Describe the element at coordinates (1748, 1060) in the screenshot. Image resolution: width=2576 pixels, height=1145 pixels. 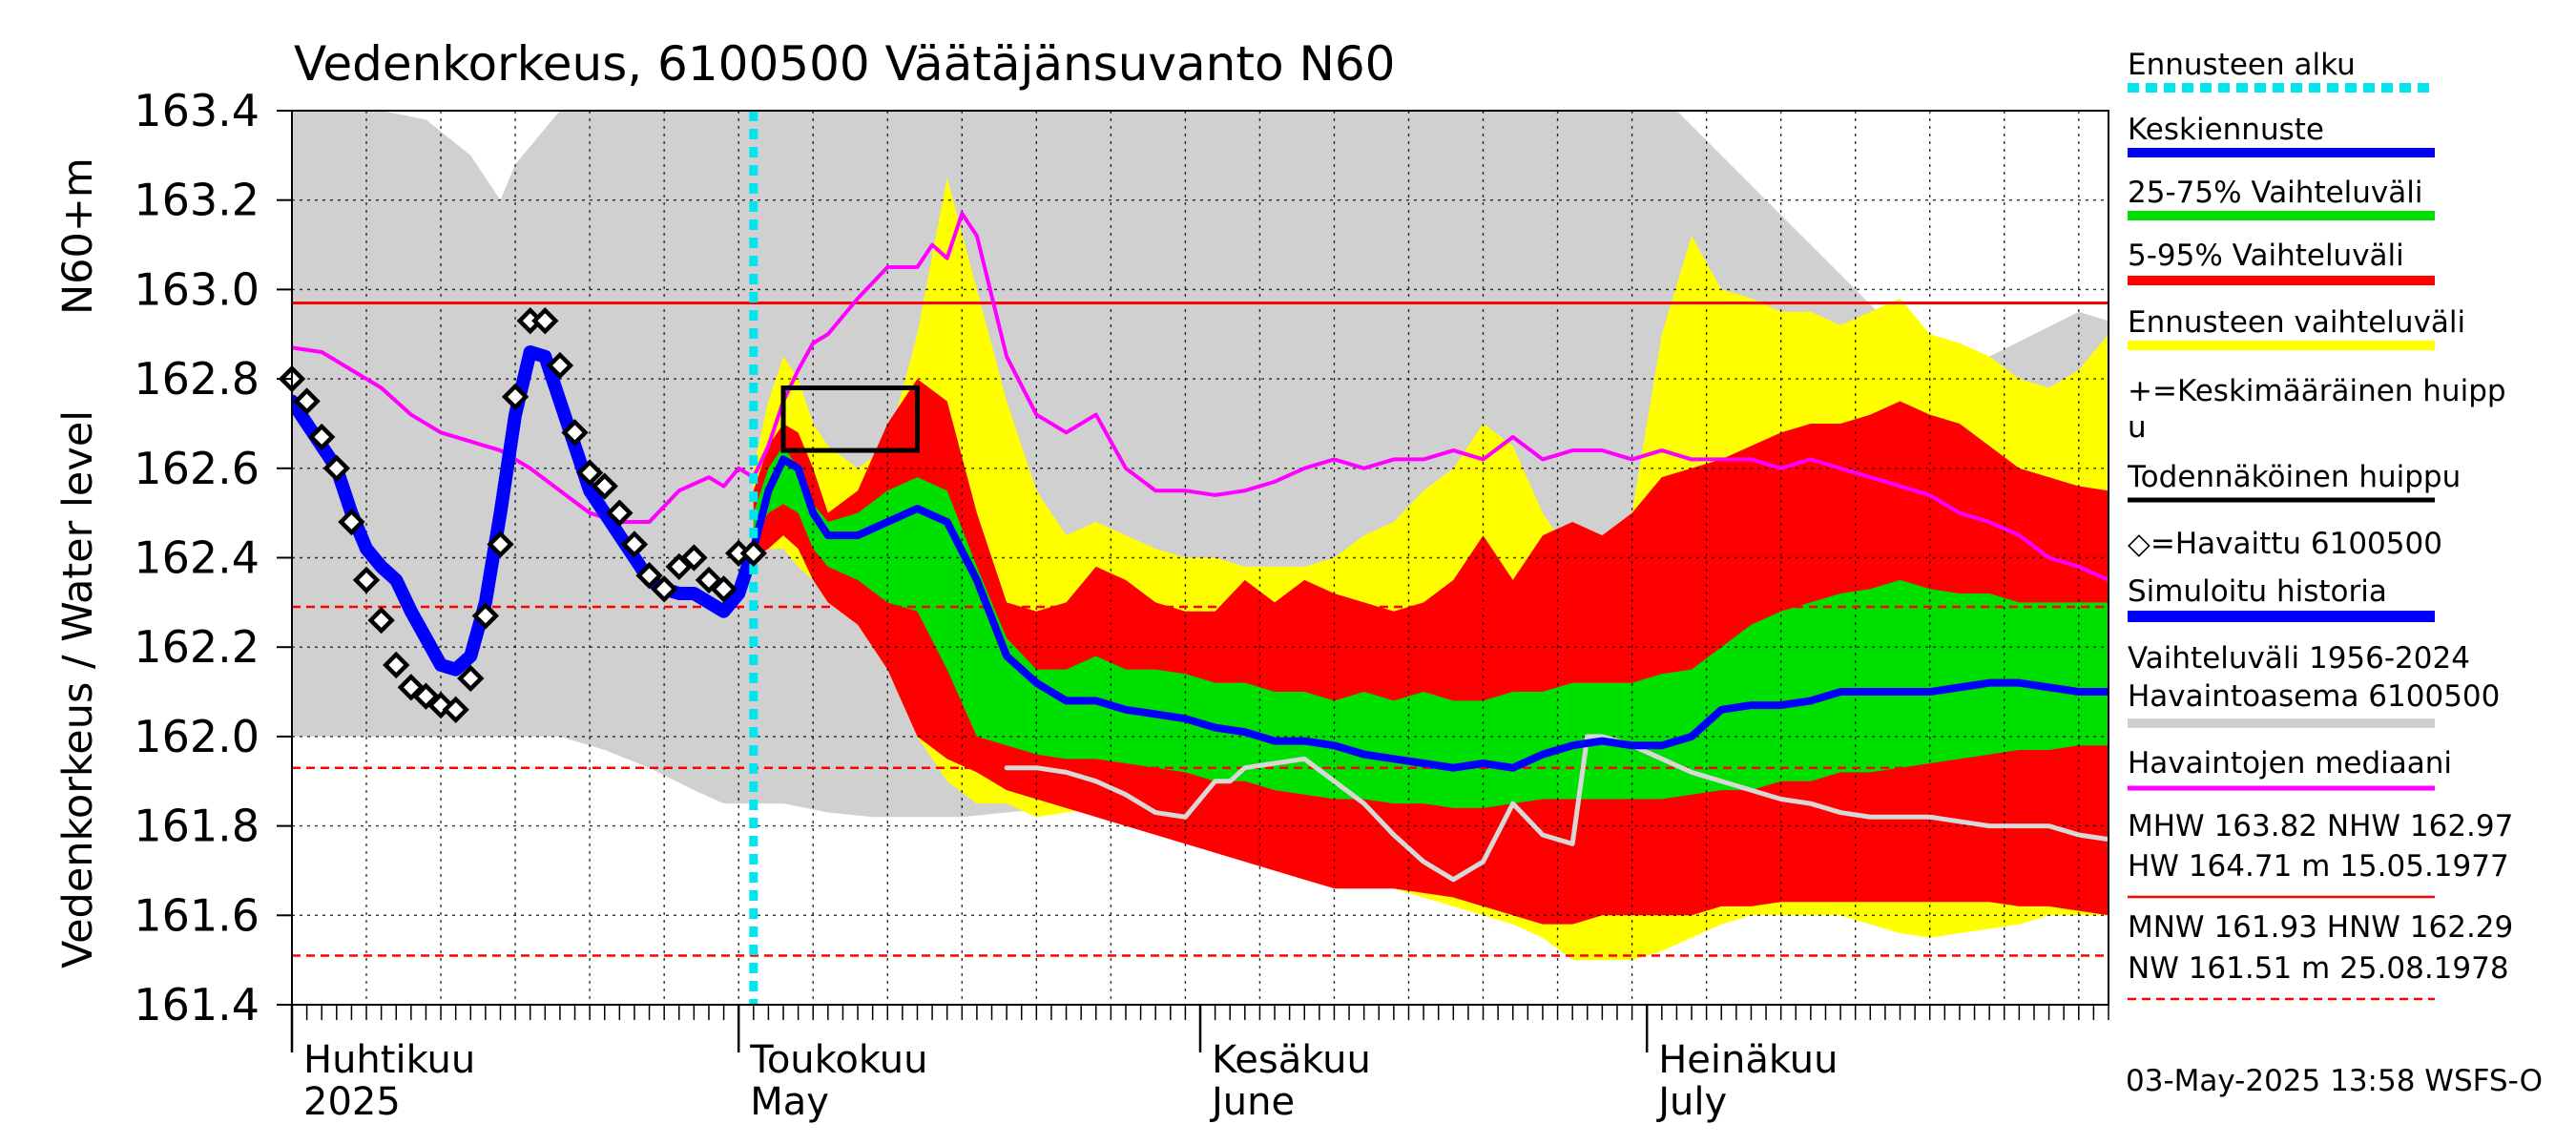
I see `x-month-label: Heinäkuu` at that location.